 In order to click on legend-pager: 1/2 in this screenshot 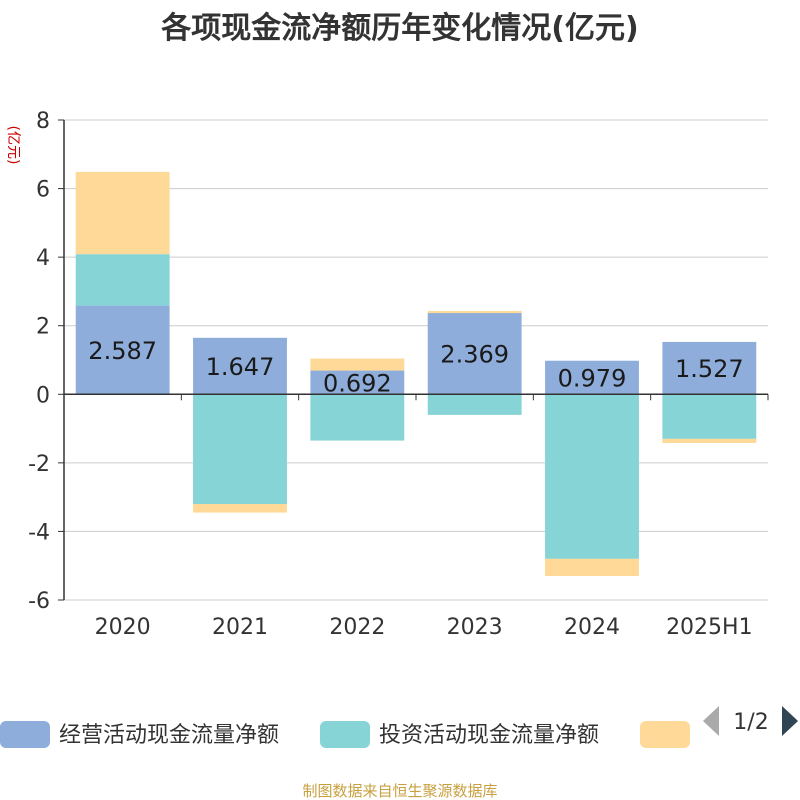, I will do `click(750, 721)`.